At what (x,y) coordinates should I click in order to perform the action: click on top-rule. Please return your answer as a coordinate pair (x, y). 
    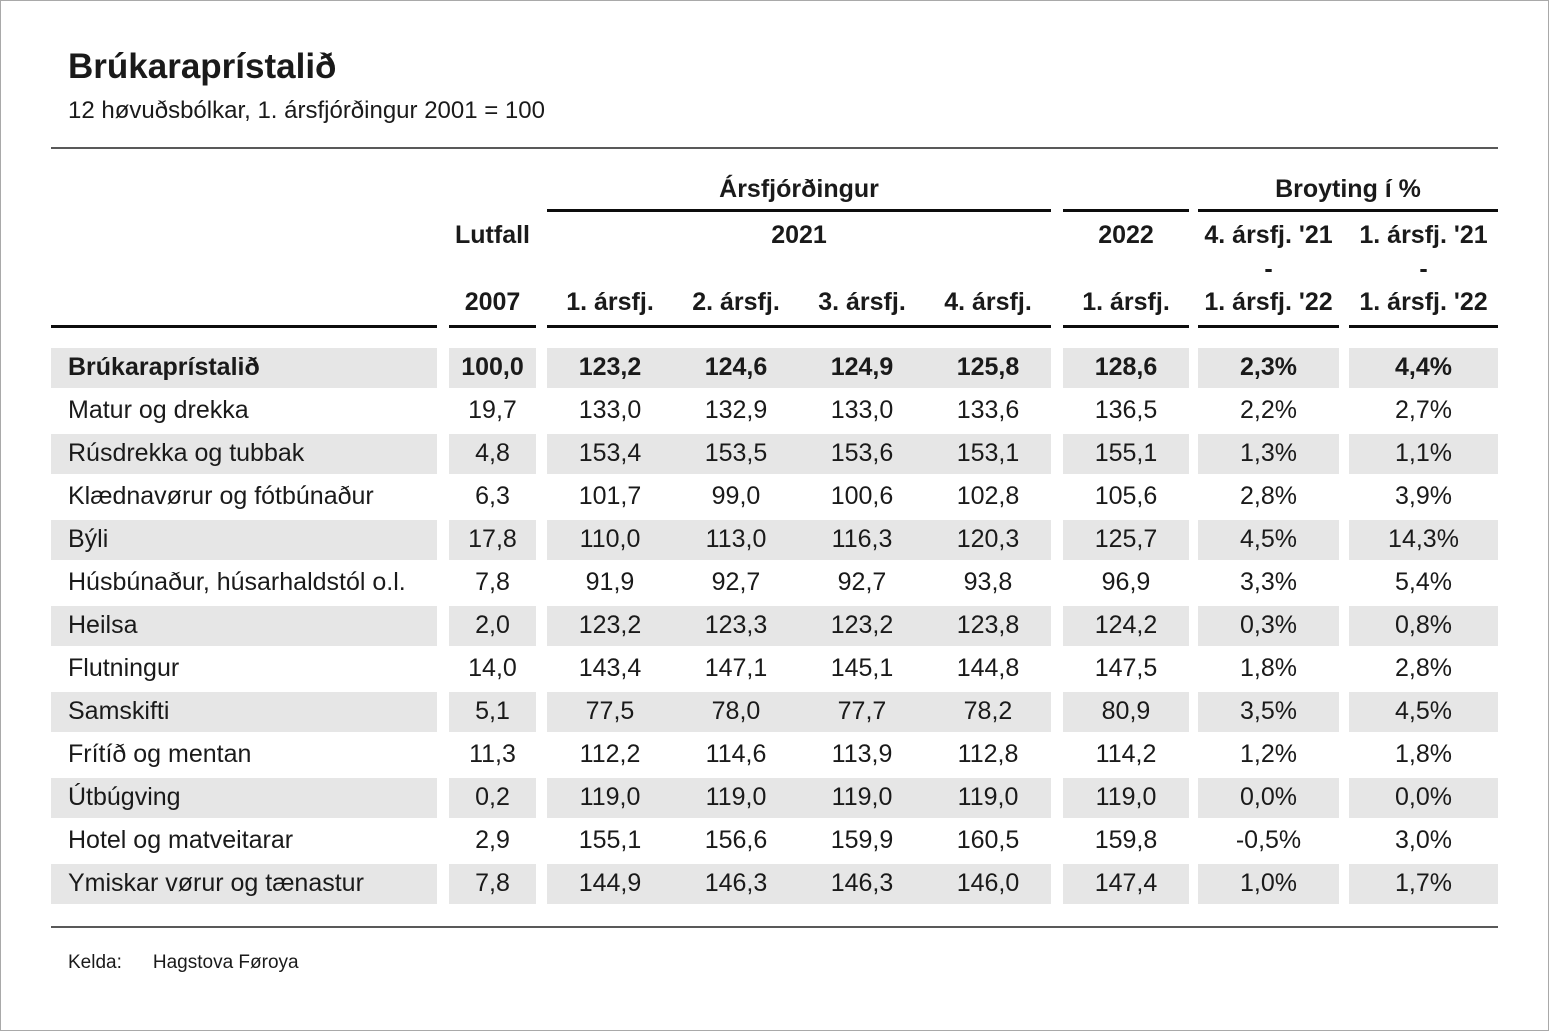
    Looking at the image, I should click on (774, 147).